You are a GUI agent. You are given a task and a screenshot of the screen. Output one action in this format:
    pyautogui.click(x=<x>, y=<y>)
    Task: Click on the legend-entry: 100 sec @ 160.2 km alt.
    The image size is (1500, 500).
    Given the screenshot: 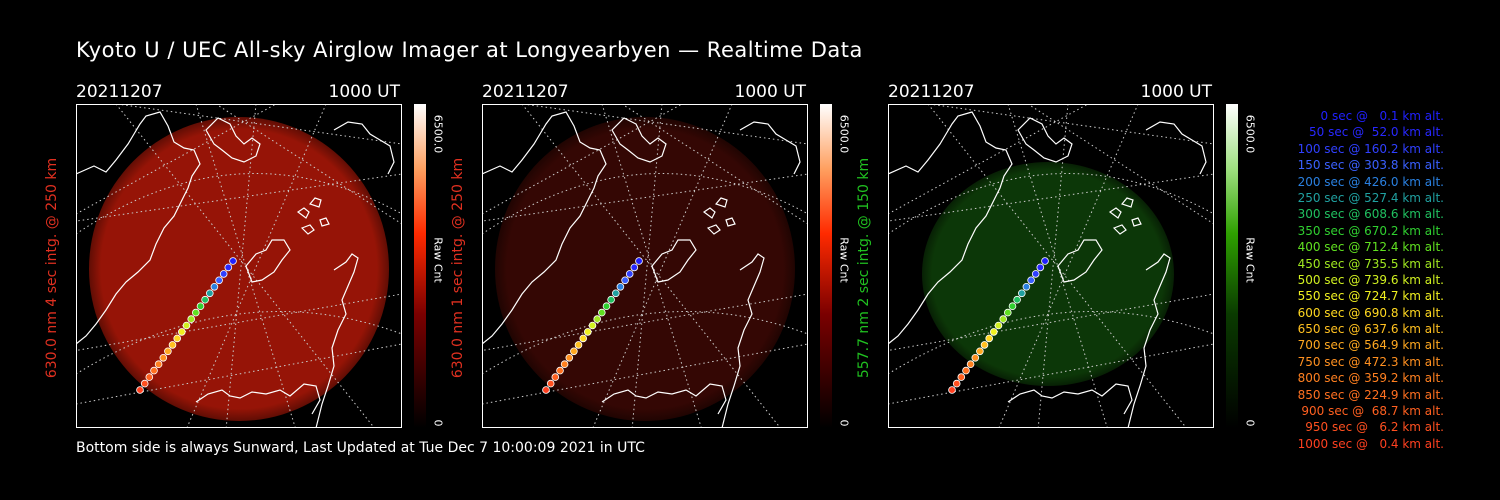 What is the action you would take?
    pyautogui.click(x=1370, y=148)
    